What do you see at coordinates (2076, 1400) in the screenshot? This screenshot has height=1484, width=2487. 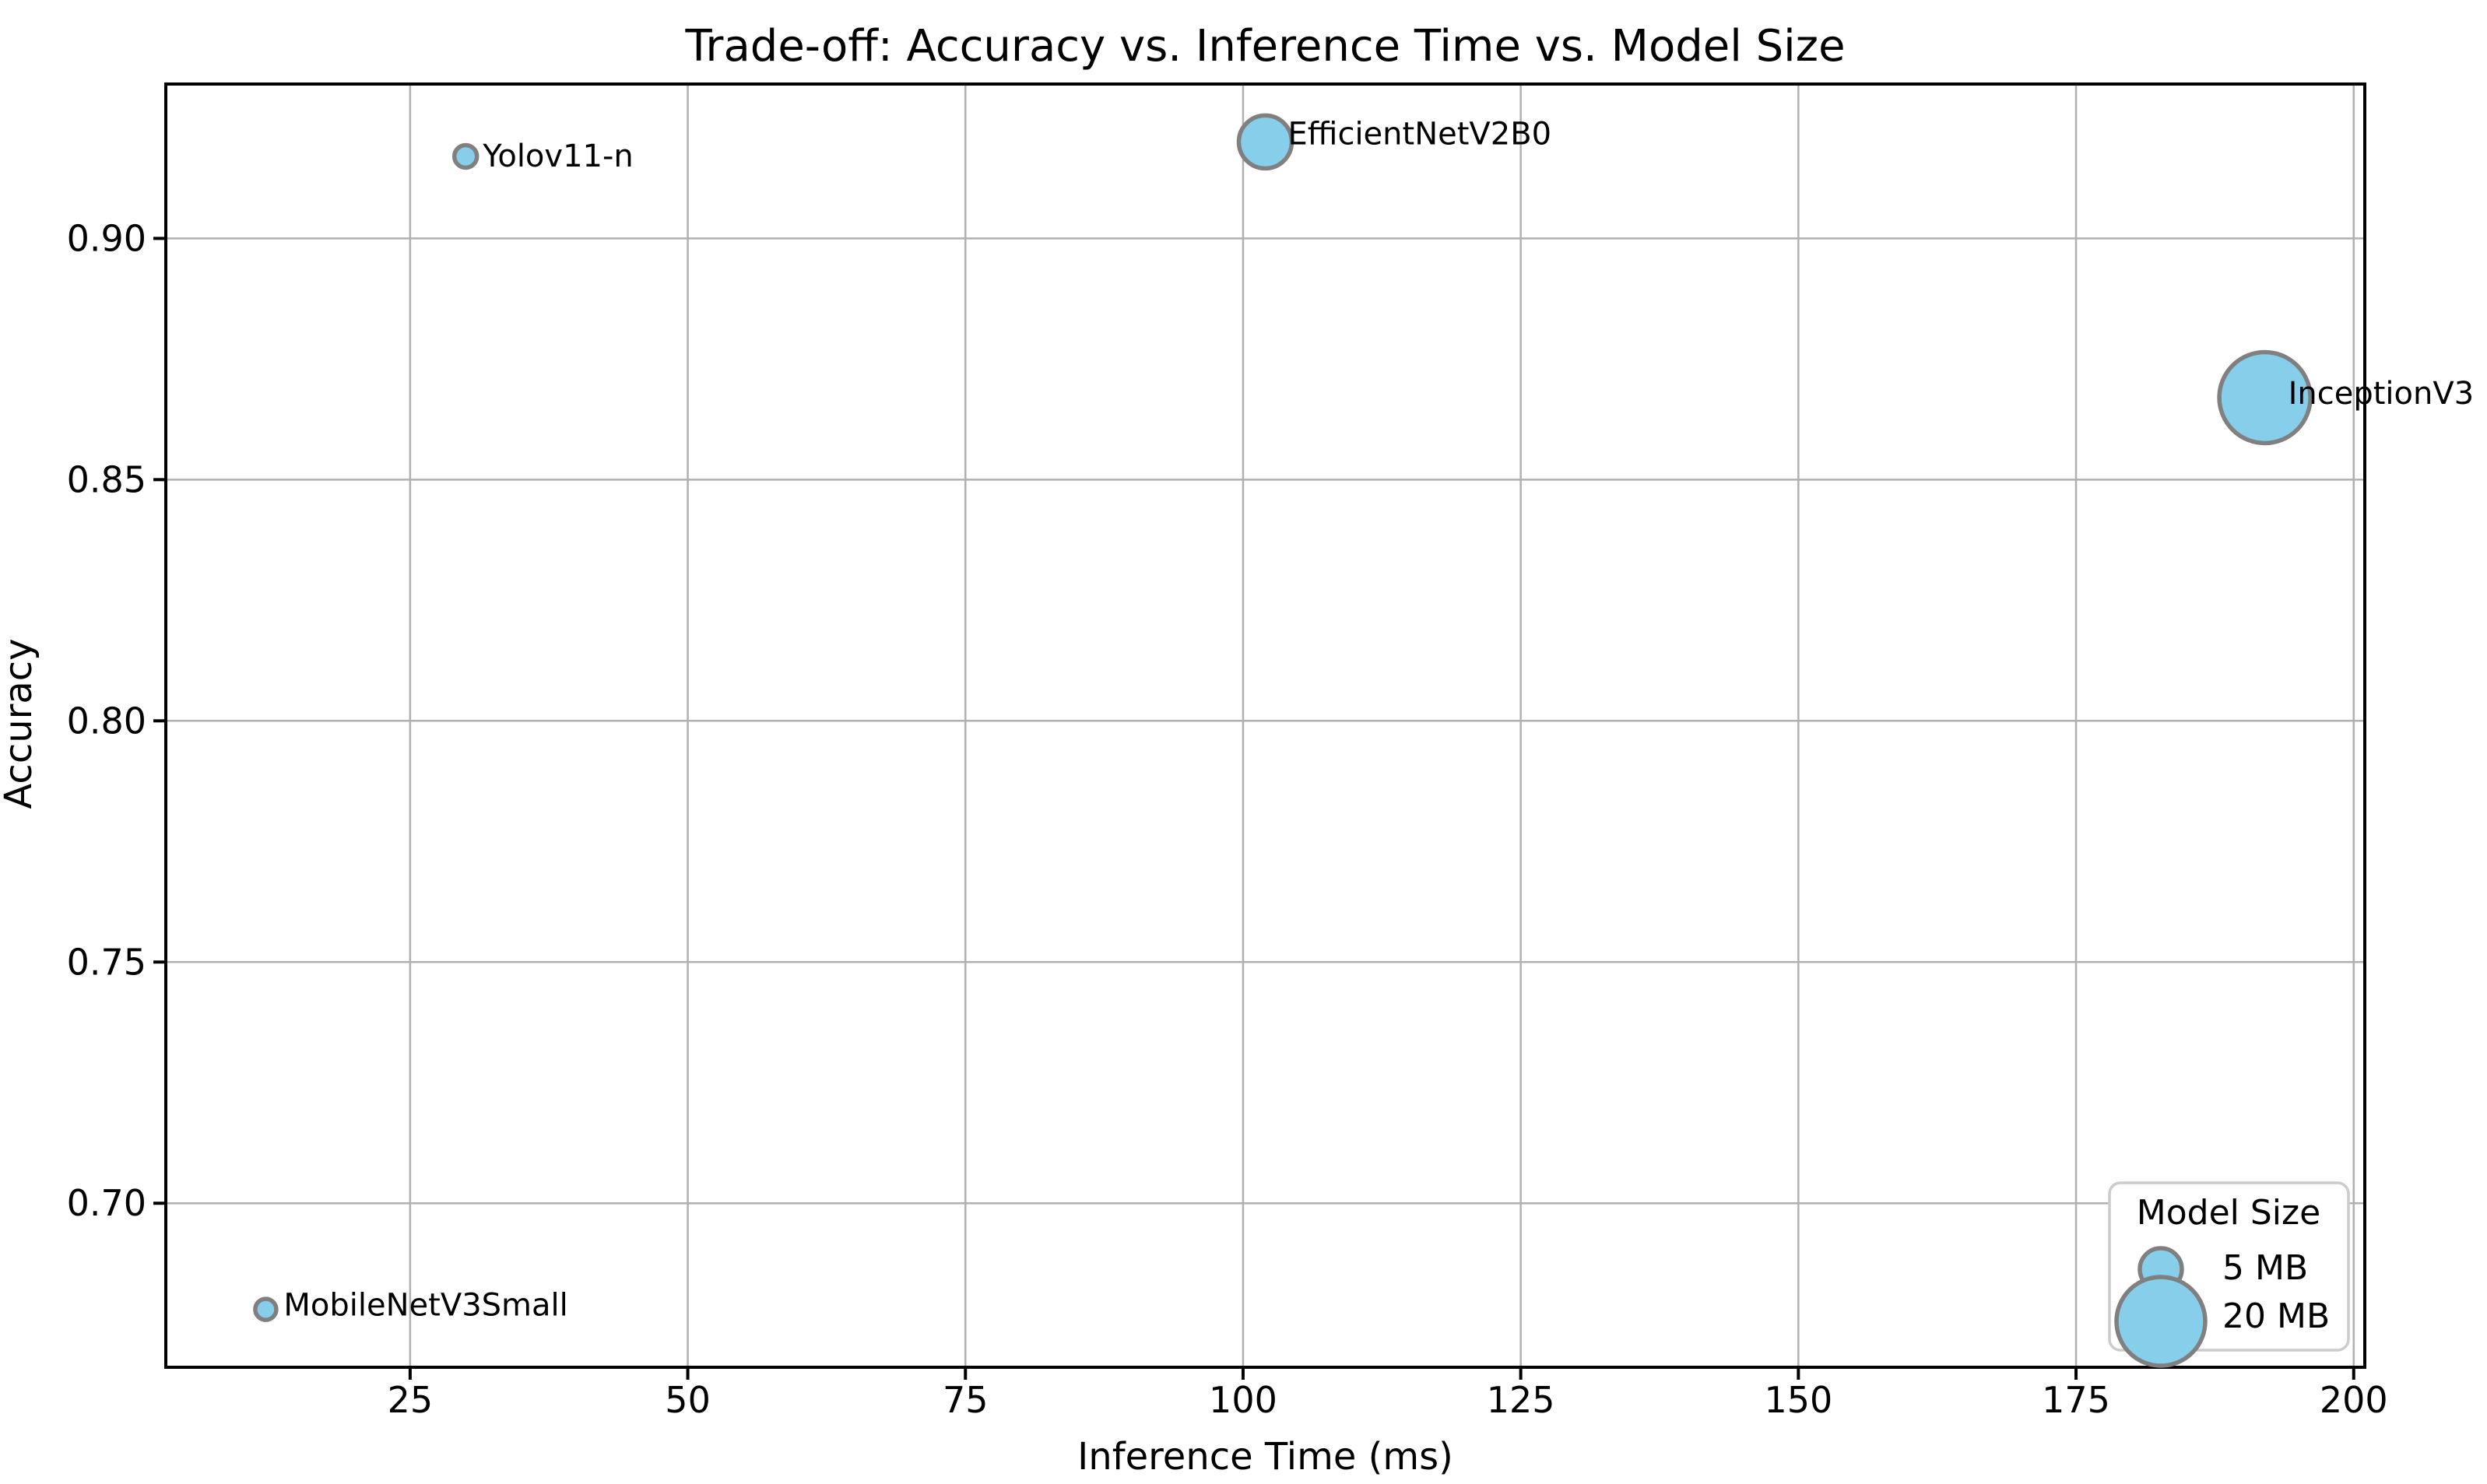 I see `x-tick-label: 175` at bounding box center [2076, 1400].